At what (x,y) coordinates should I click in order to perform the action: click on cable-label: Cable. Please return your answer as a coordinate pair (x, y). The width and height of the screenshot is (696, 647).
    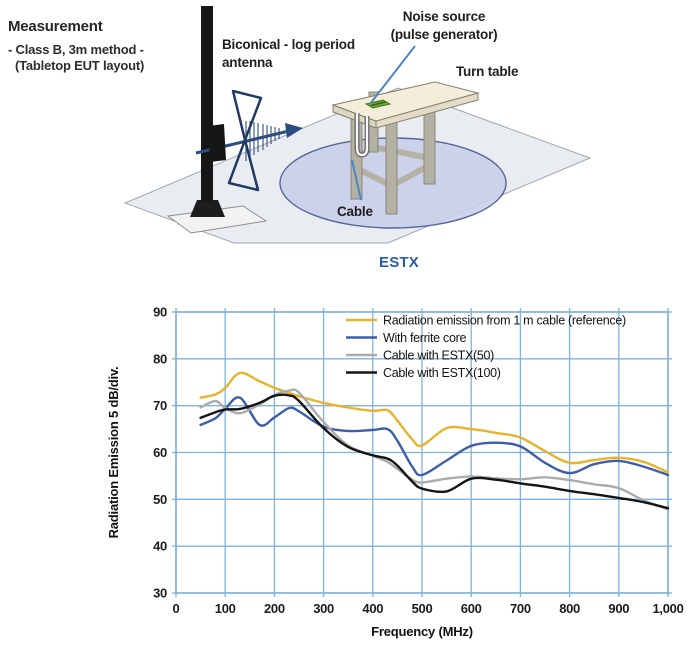
    Looking at the image, I should click on (355, 211).